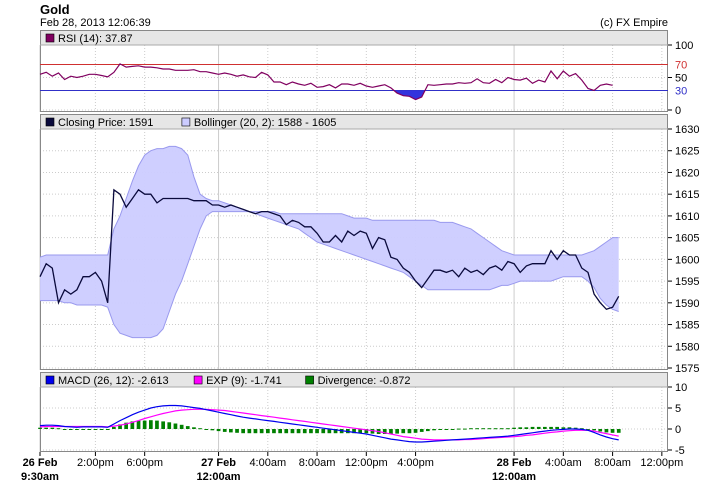  What do you see at coordinates (50, 122) in the screenshot?
I see `closing-price-legend-swatch` at bounding box center [50, 122].